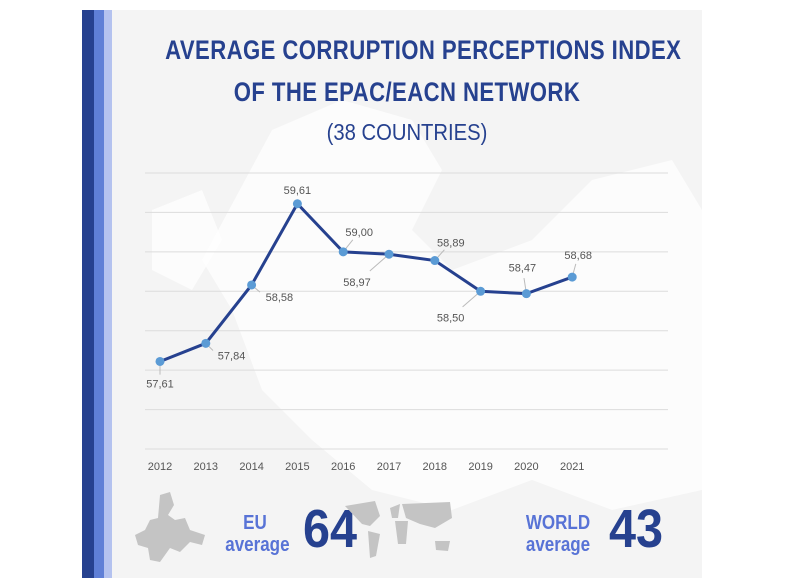 The image size is (800, 588). I want to click on world-map-icon, so click(398, 529).